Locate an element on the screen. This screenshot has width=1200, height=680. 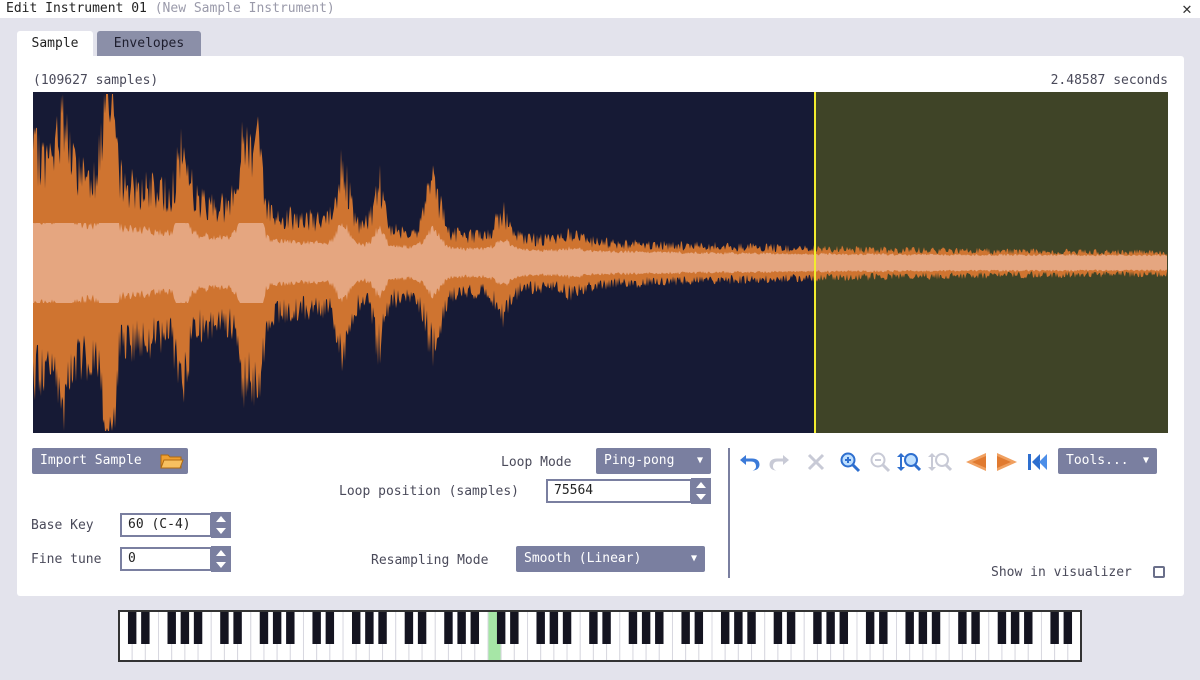
fine-tune-label: Fine tune is located at coordinates (66, 559).